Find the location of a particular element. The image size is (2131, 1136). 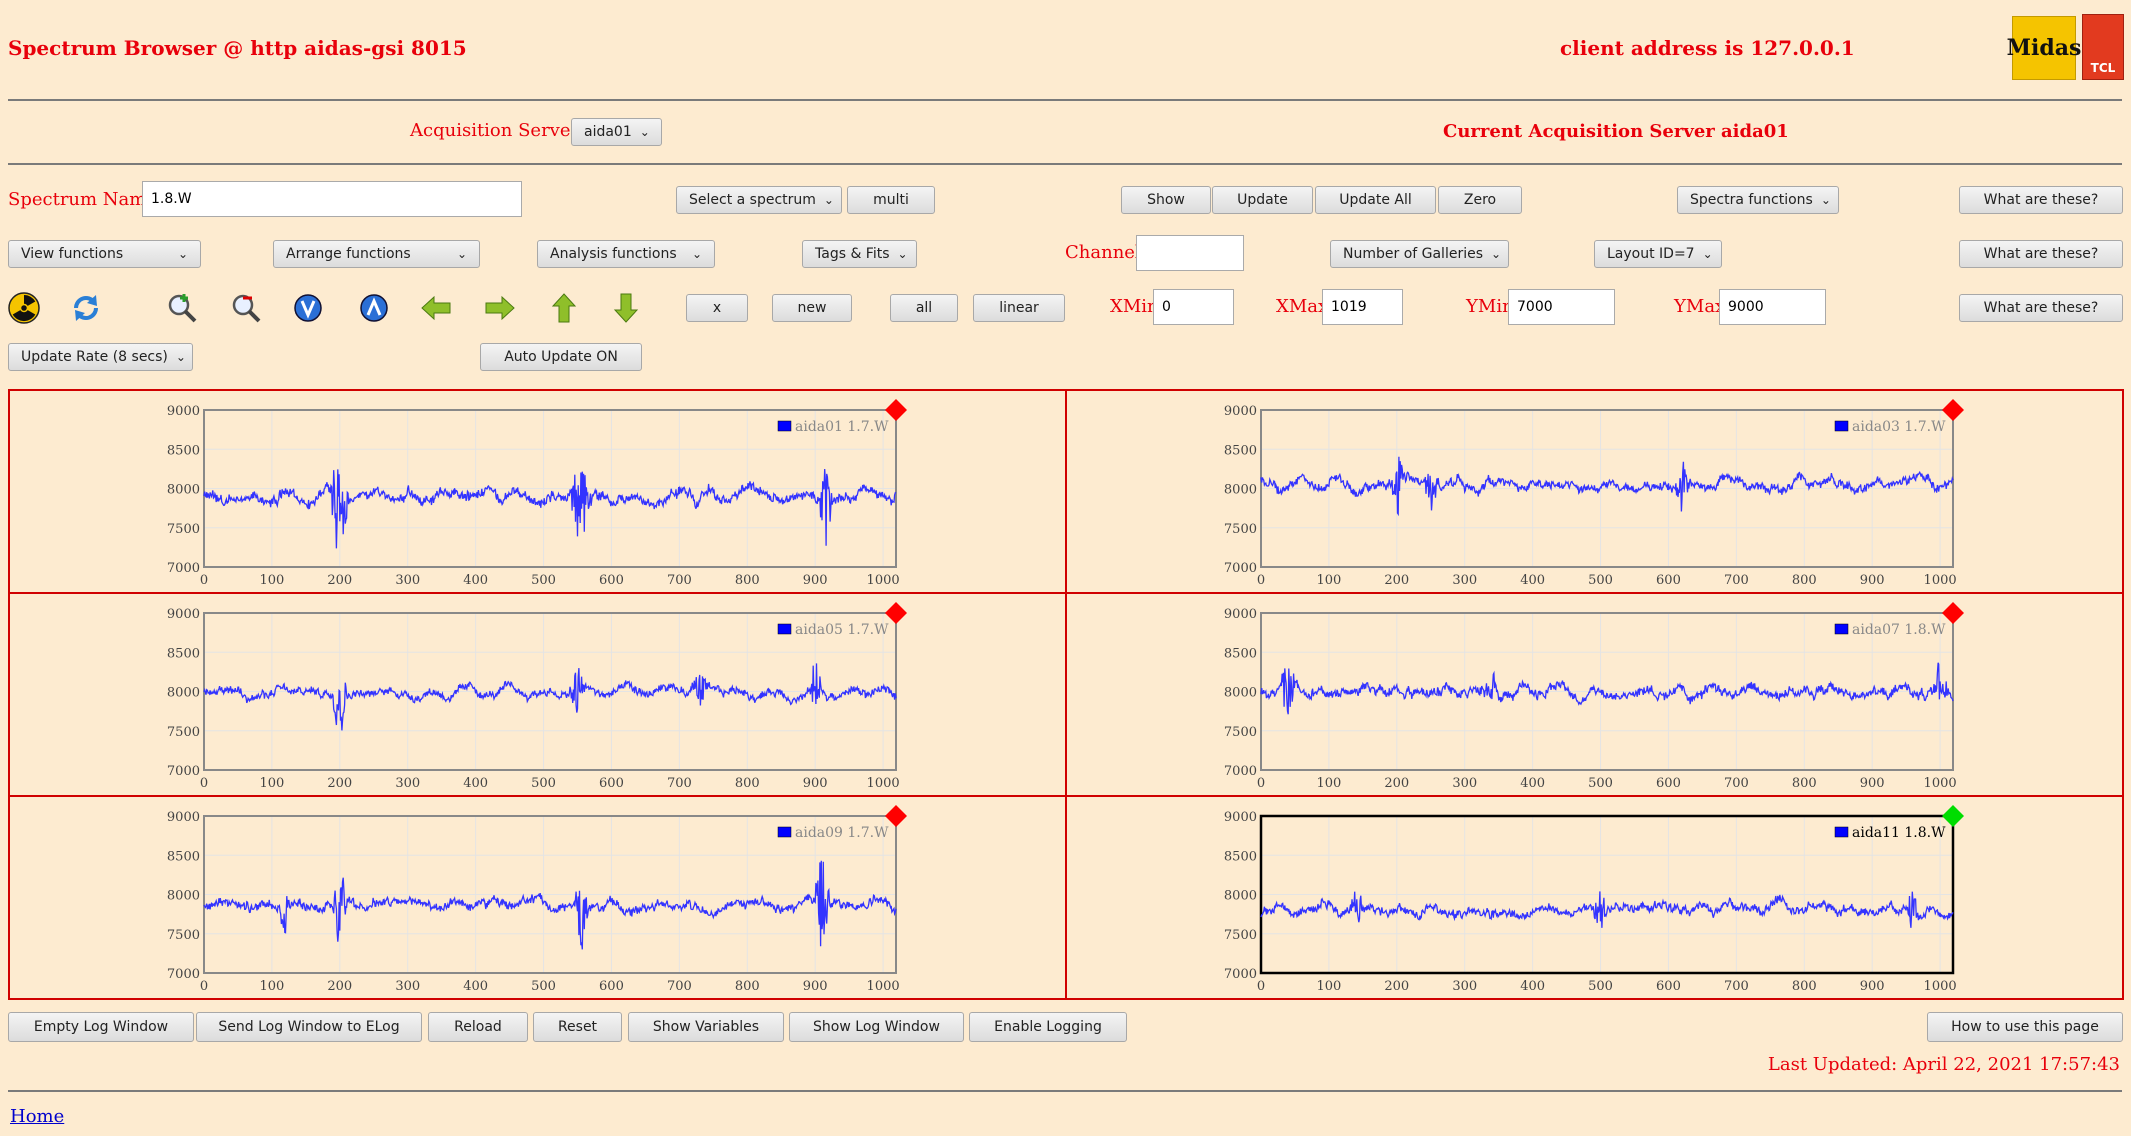

arrow-up-icon is located at coordinates (564, 308).